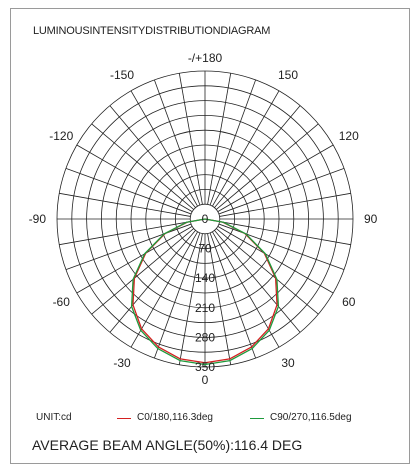  Describe the element at coordinates (205, 278) in the screenshot. I see `radial-tick-label: 140` at that location.